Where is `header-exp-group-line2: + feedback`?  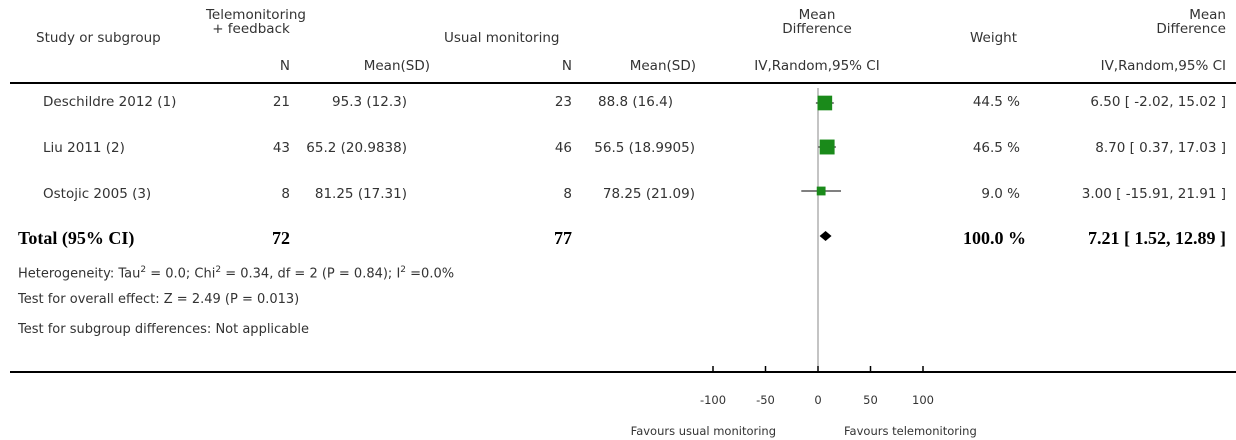
header-exp-group-line2: + feedback is located at coordinates (251, 29).